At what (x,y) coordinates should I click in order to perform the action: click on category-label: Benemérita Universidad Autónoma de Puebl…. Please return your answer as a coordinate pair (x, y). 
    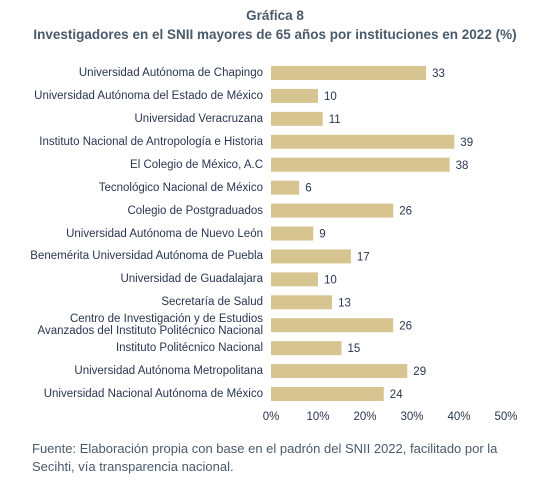
    Looking at the image, I should click on (146, 256).